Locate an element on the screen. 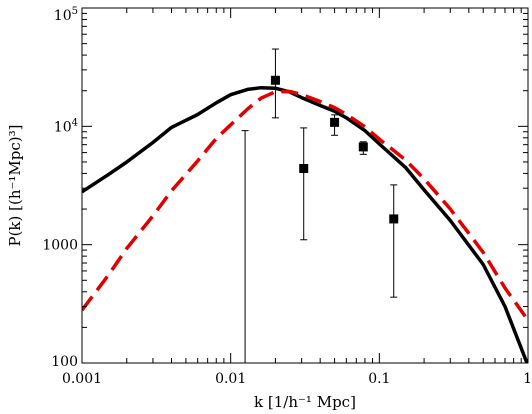  x-tick-label: 0.001 is located at coordinates (82, 379).